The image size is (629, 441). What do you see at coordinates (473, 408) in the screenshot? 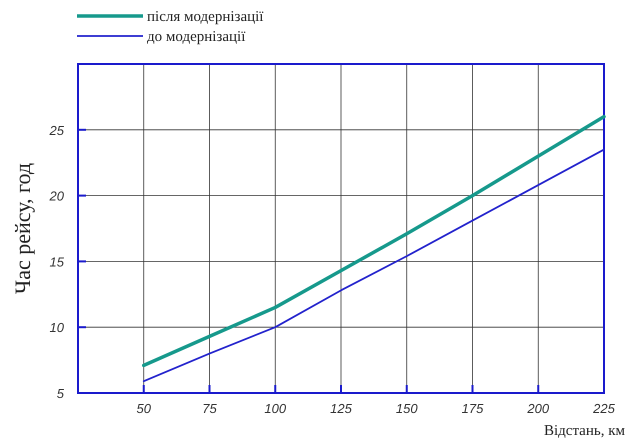
I see `x-tick-label: 175` at bounding box center [473, 408].